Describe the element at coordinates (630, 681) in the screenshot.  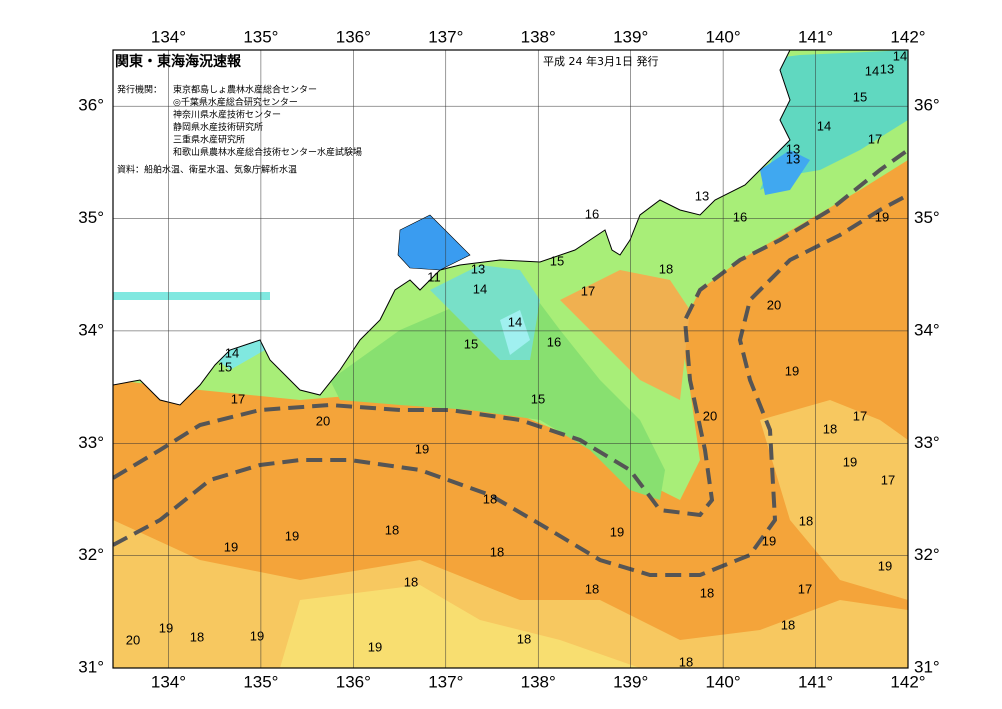
I see `lon-label-bottom: 139°` at that location.